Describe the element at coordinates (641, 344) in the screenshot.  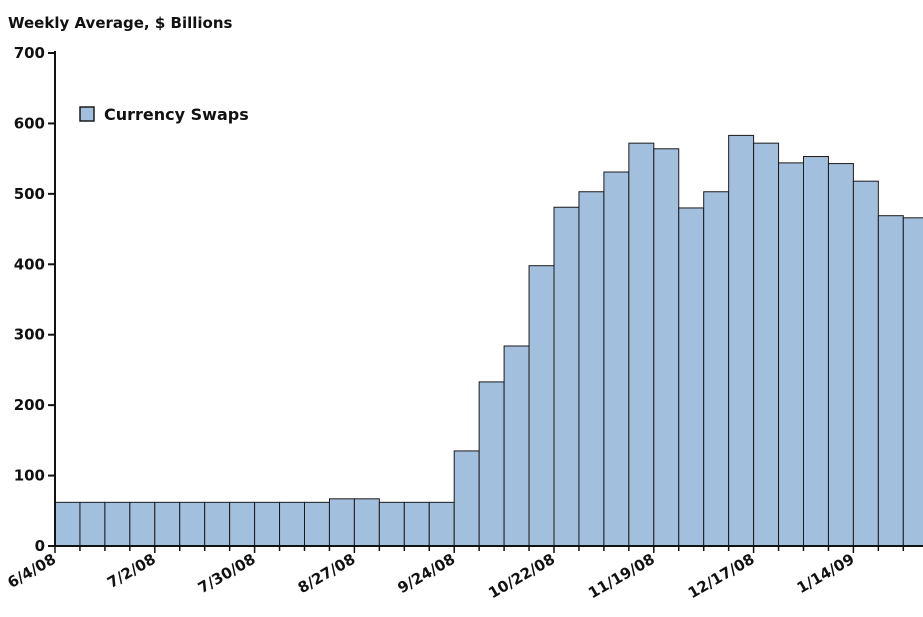
I see `bar-11/12/08` at that location.